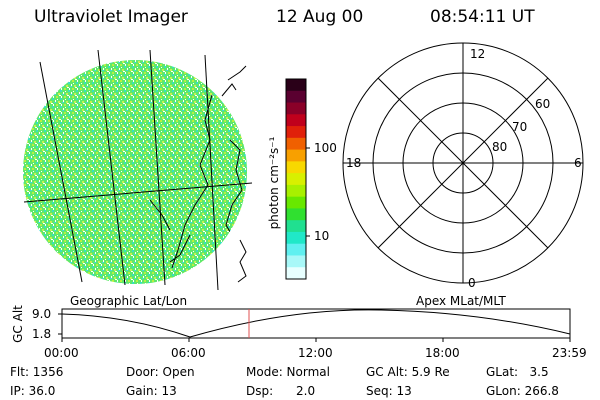 This screenshot has width=600, height=400. Describe the element at coordinates (188, 353) in the screenshot. I see `strip-xtick-0600: 06:00` at that location.